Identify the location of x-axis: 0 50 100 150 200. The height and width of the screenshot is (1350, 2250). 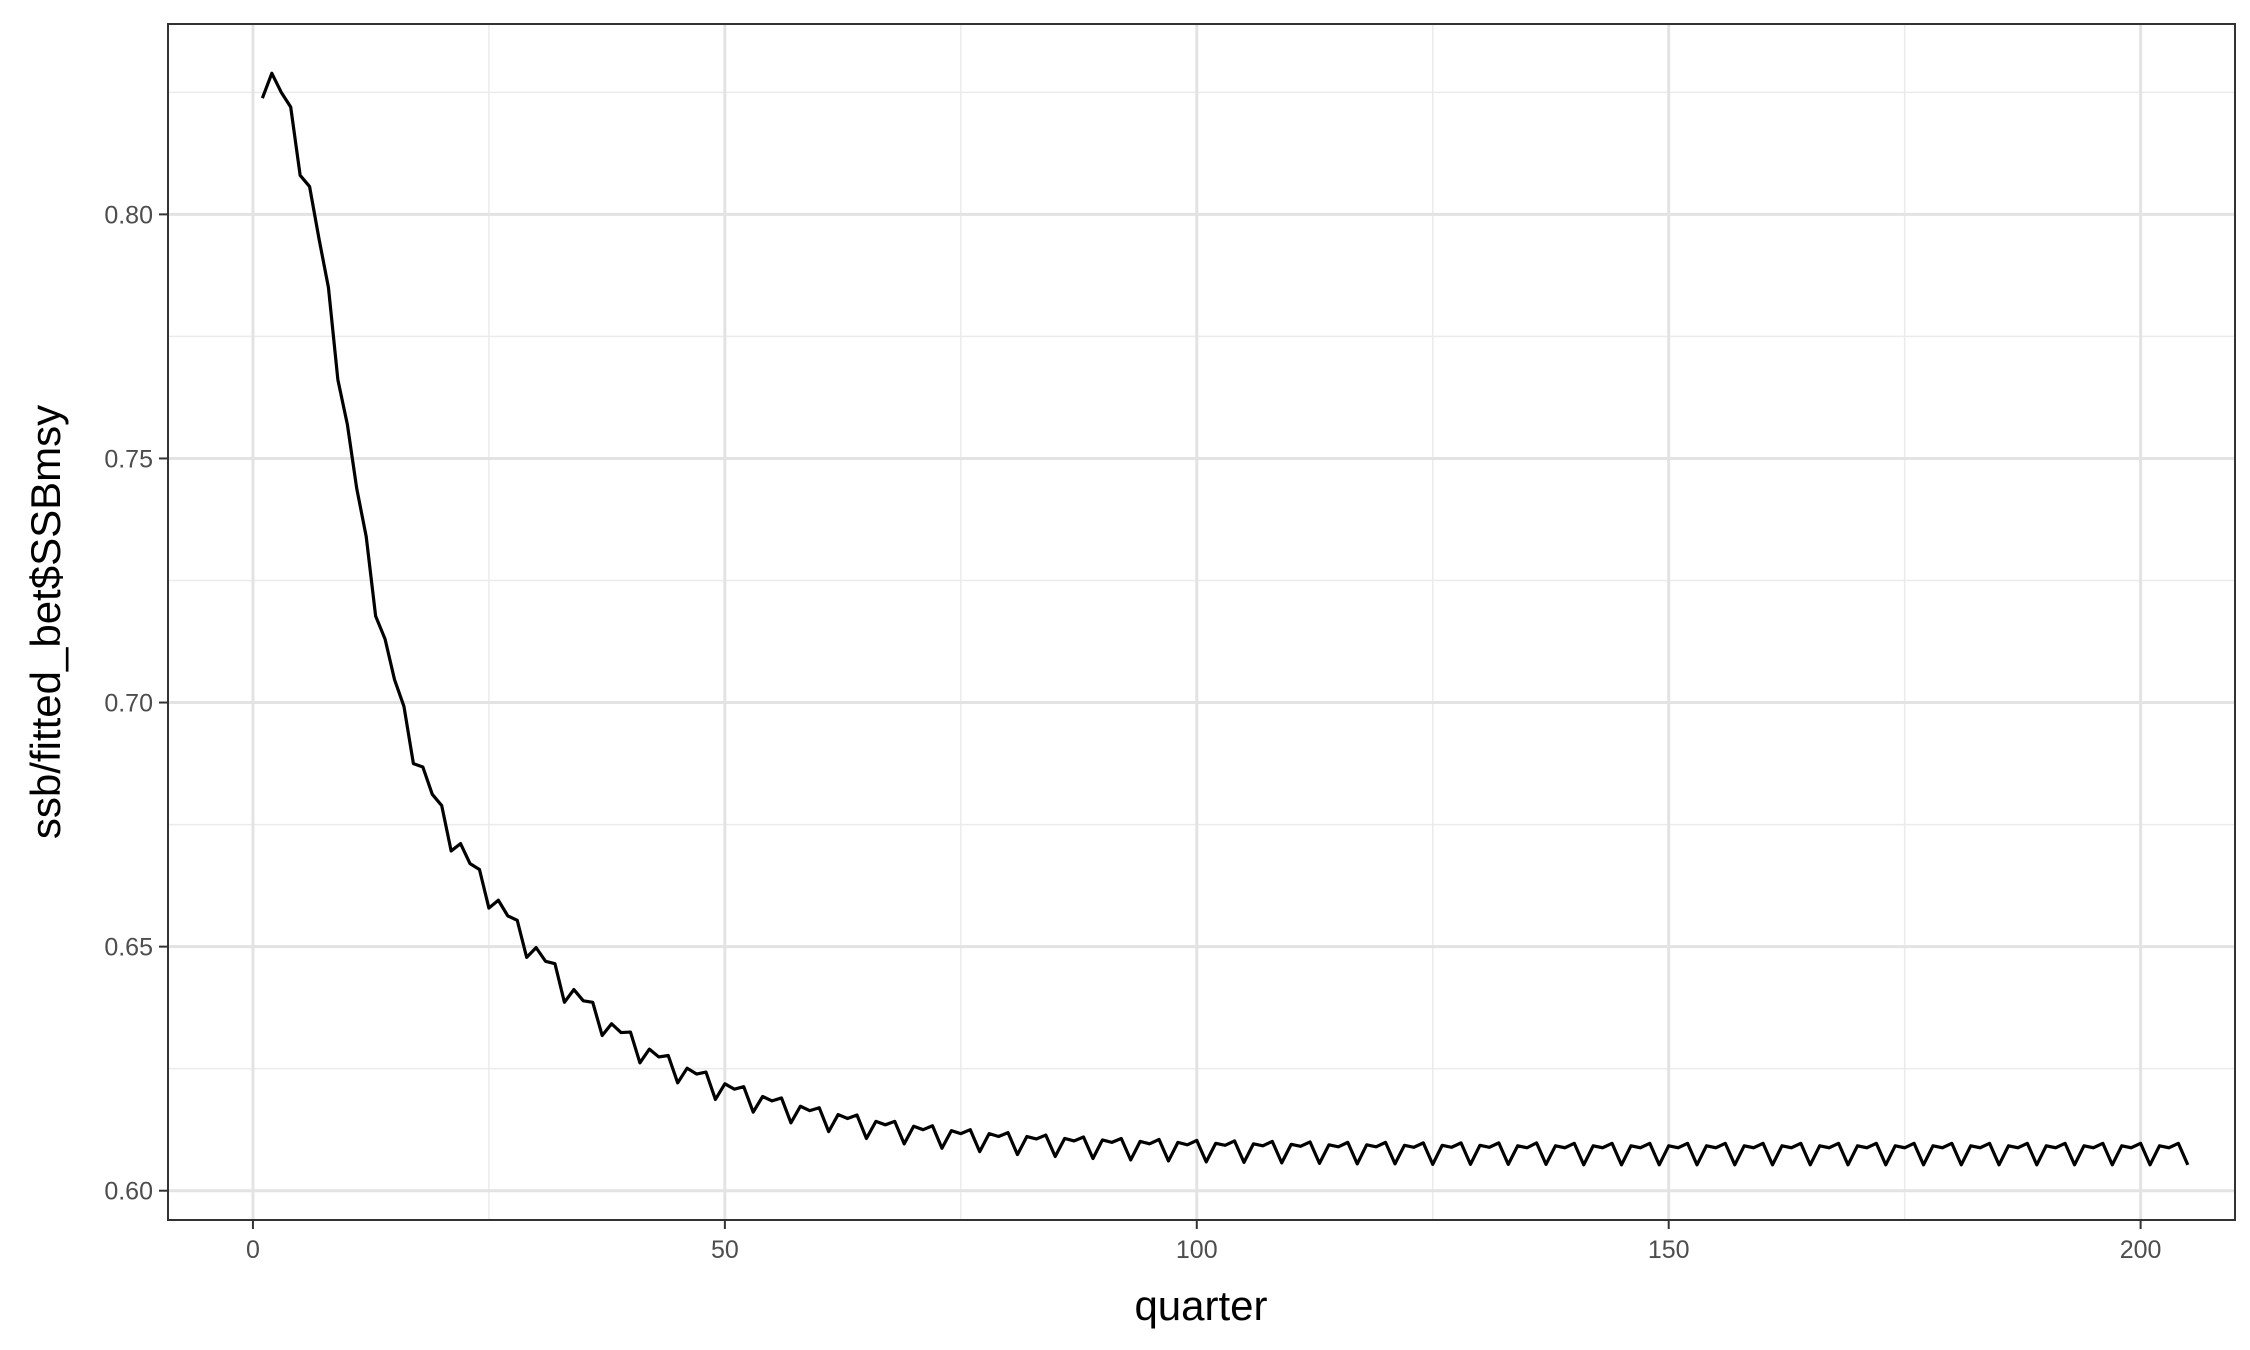
(1203, 1242).